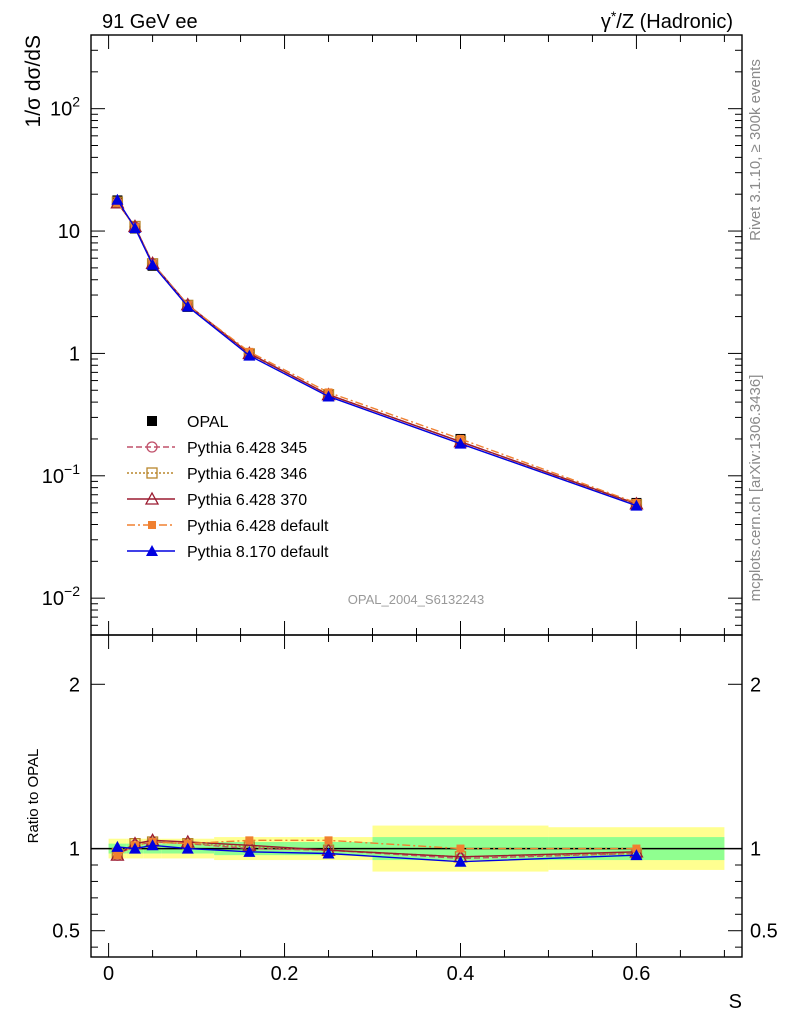 The image size is (786, 1024). I want to click on rivet-label: Rivet 3.1.10, ≥ 300k events, so click(755, 150).